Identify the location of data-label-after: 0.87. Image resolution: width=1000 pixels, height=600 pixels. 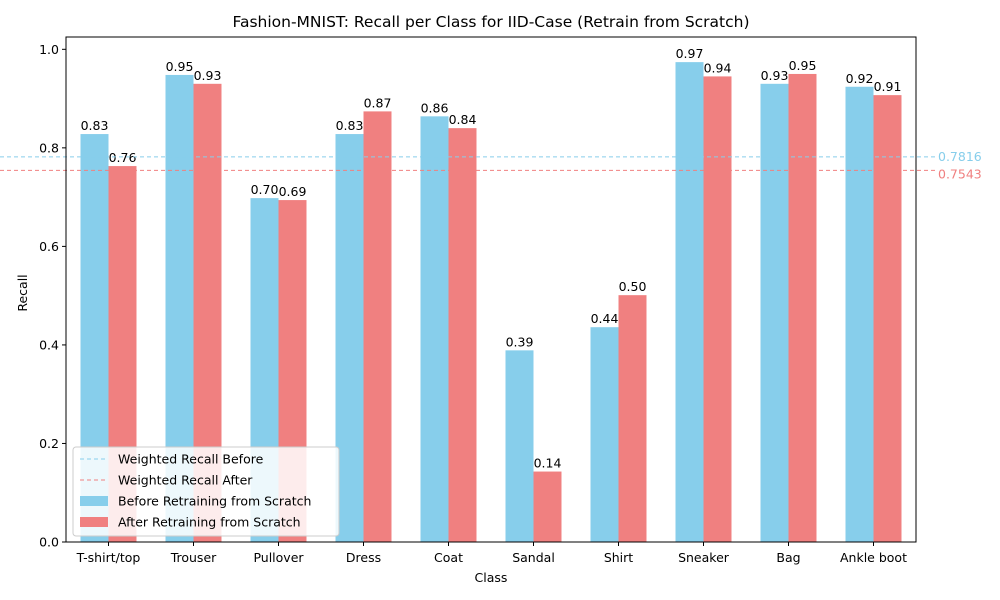
(378, 102).